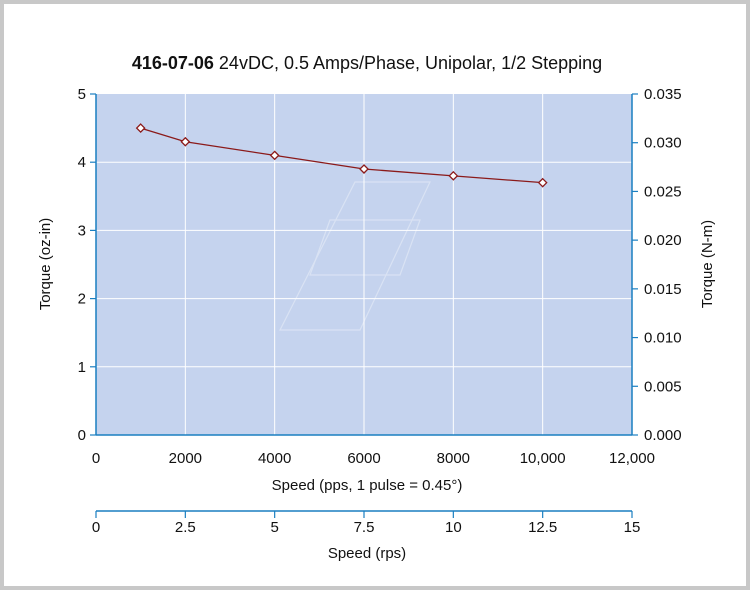 The image size is (750, 590). Describe the element at coordinates (173, 63) in the screenshot. I see `chart-title-bold: 416-07-06` at that location.